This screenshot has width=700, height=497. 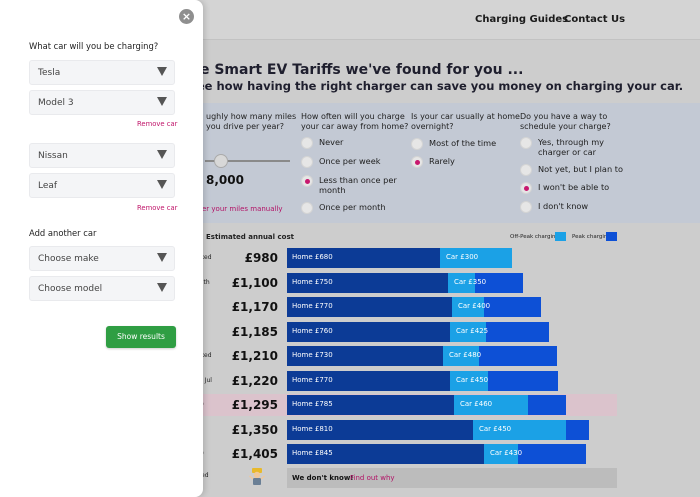 What do you see at coordinates (68, 259) in the screenshot?
I see `choose-make-placeholder: Choose make` at bounding box center [68, 259].